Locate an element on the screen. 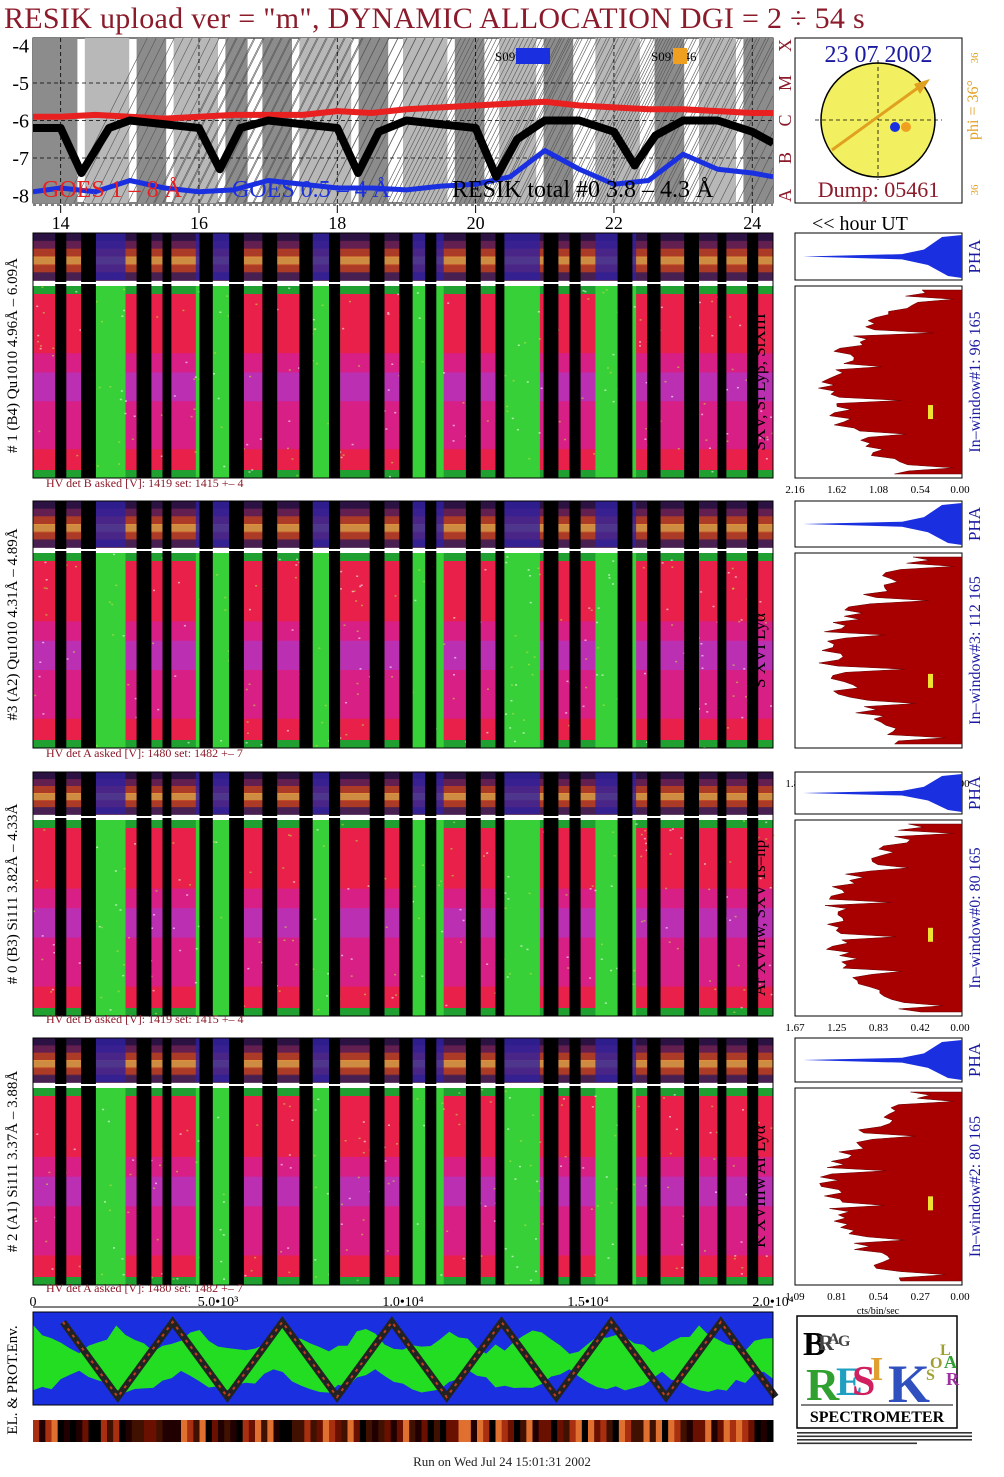  y-tick-label: -7 is located at coordinates (20, 159).